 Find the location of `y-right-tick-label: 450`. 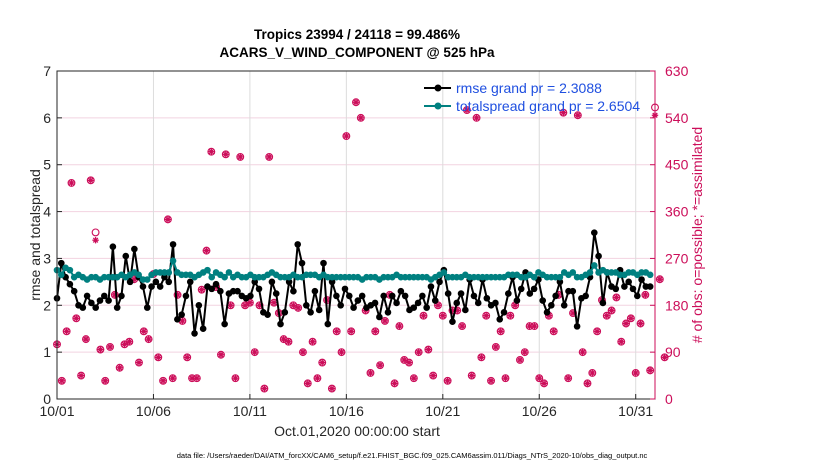

y-right-tick-label: 450 is located at coordinates (677, 165).